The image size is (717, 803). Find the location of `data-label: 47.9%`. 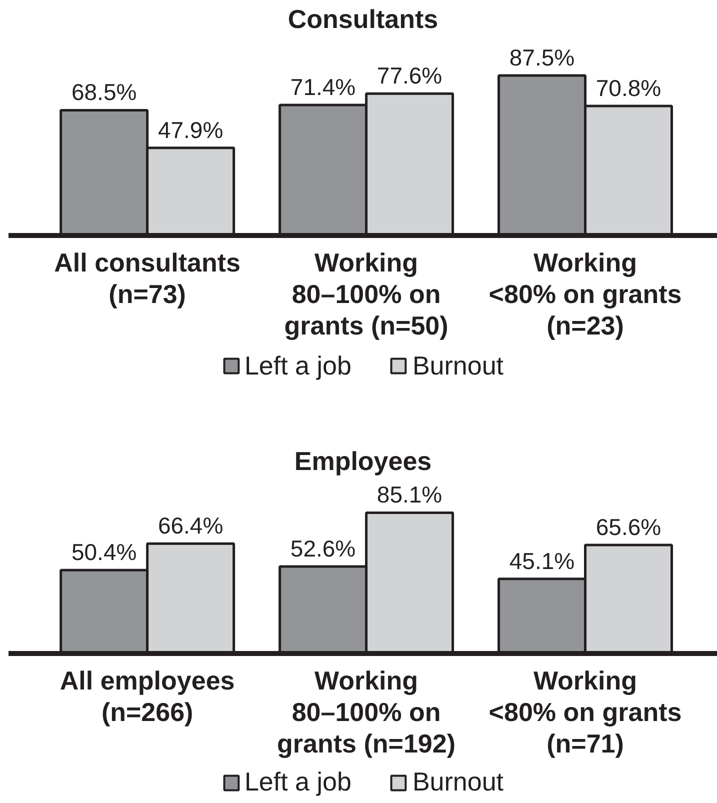

data-label: 47.9% is located at coordinates (191, 129).